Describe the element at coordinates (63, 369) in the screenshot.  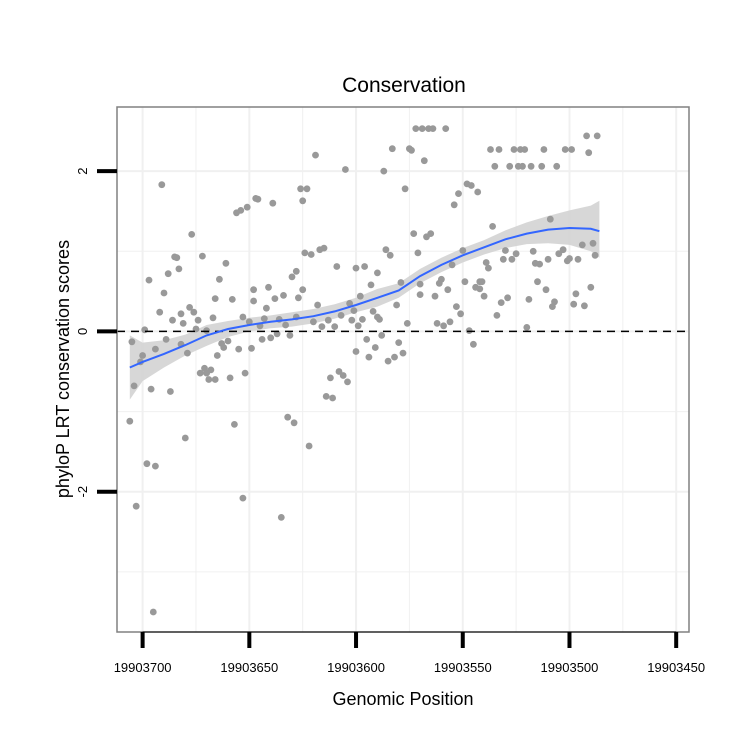
I see `y-axis-label: phyloP LRT conservation scores` at that location.